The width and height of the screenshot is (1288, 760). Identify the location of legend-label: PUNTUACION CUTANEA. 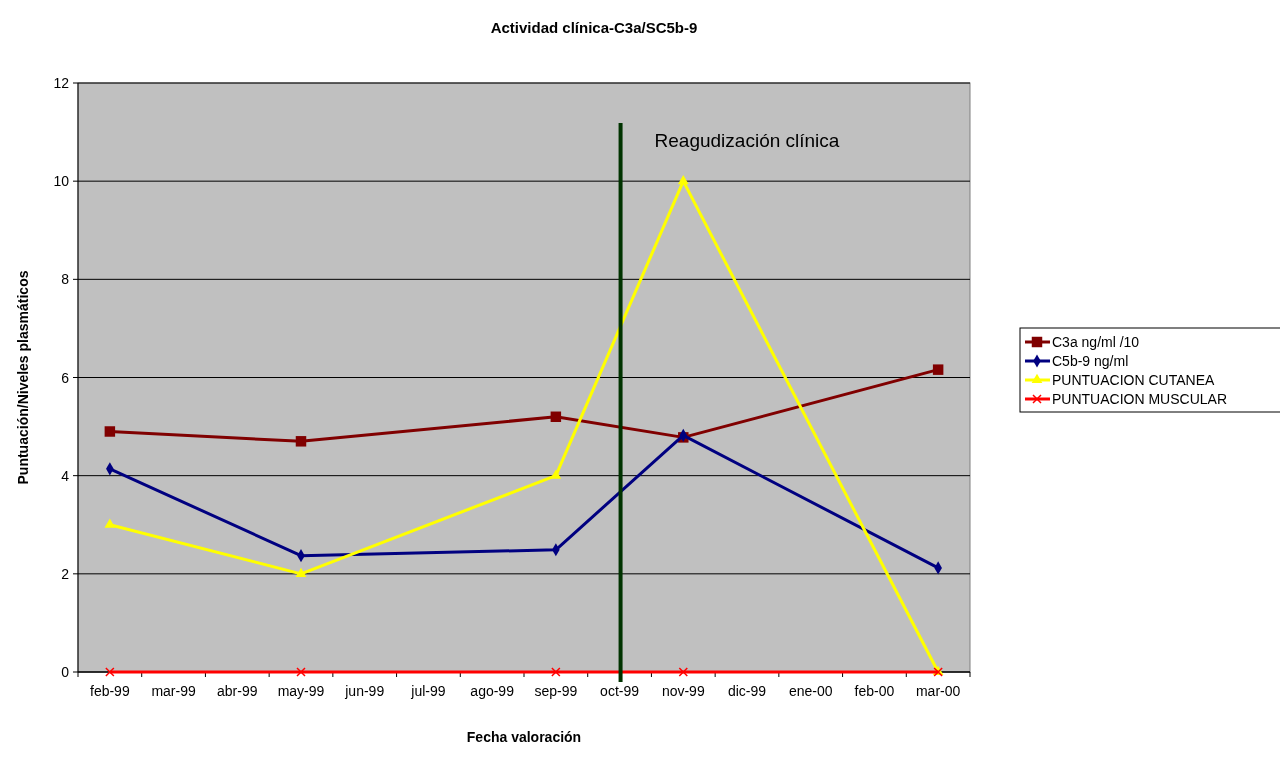
(1133, 380).